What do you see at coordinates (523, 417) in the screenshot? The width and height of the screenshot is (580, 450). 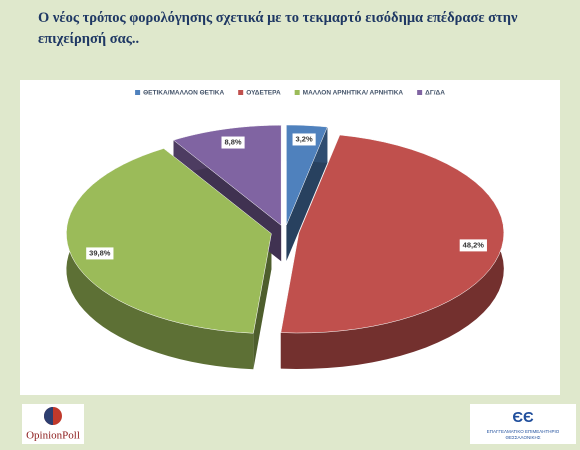 I see `logo-icon: ЄЄ` at bounding box center [523, 417].